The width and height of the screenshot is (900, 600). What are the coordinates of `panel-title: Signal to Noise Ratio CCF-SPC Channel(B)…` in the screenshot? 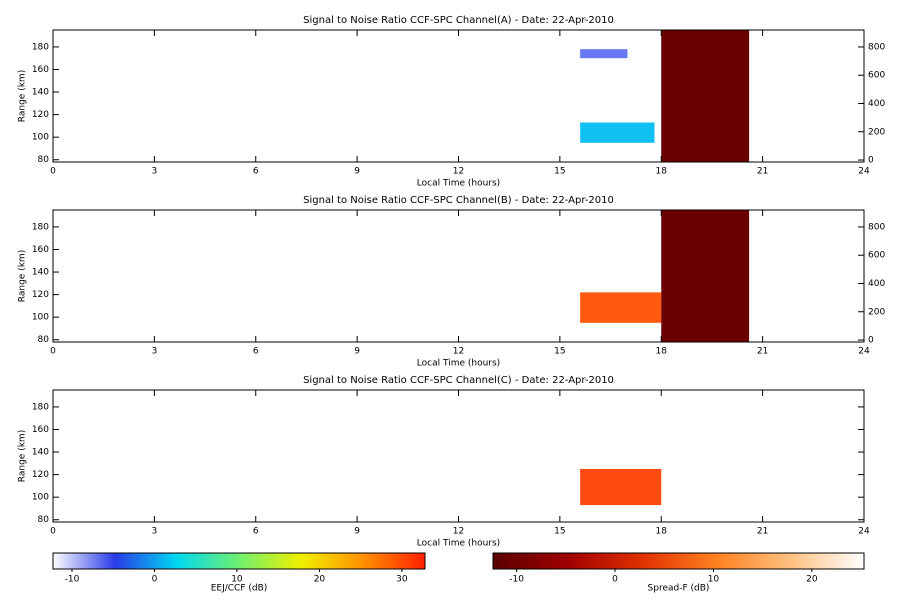 It's located at (458, 200).